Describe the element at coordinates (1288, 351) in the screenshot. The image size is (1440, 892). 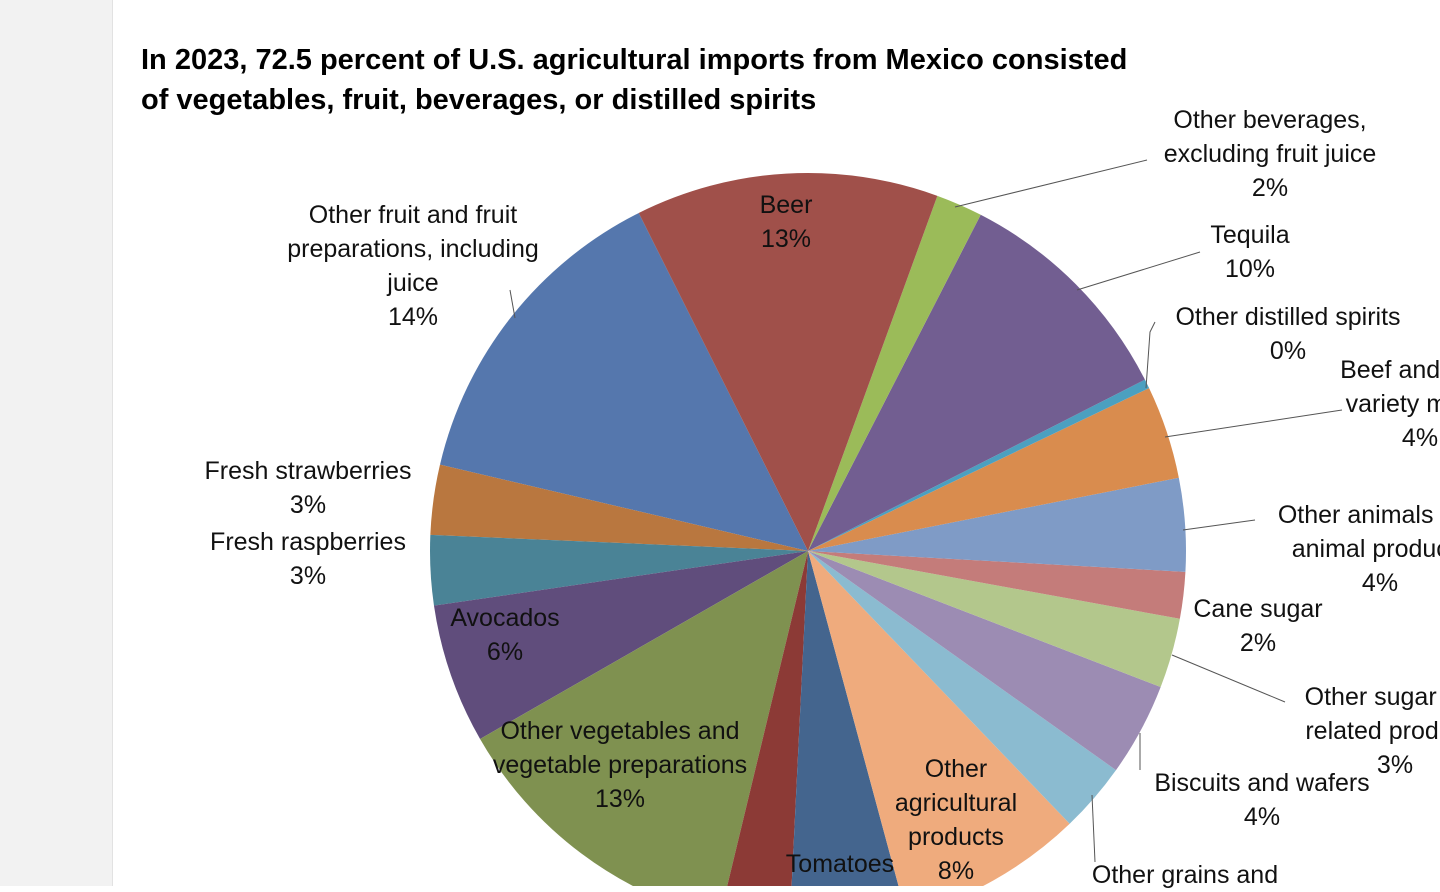
I see `slice-value: 0%` at that location.